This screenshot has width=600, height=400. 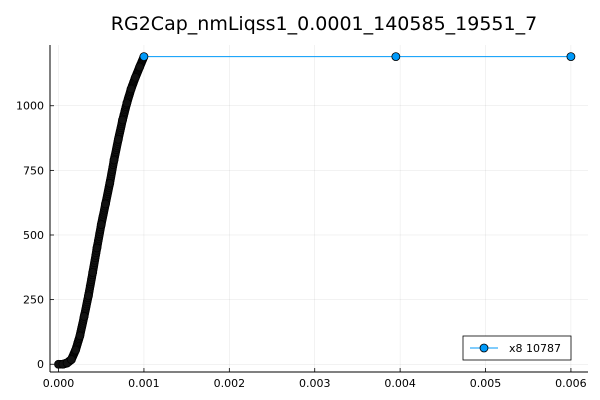 What do you see at coordinates (315, 383) in the screenshot?
I see `x-tick-label: 0.003` at bounding box center [315, 383].